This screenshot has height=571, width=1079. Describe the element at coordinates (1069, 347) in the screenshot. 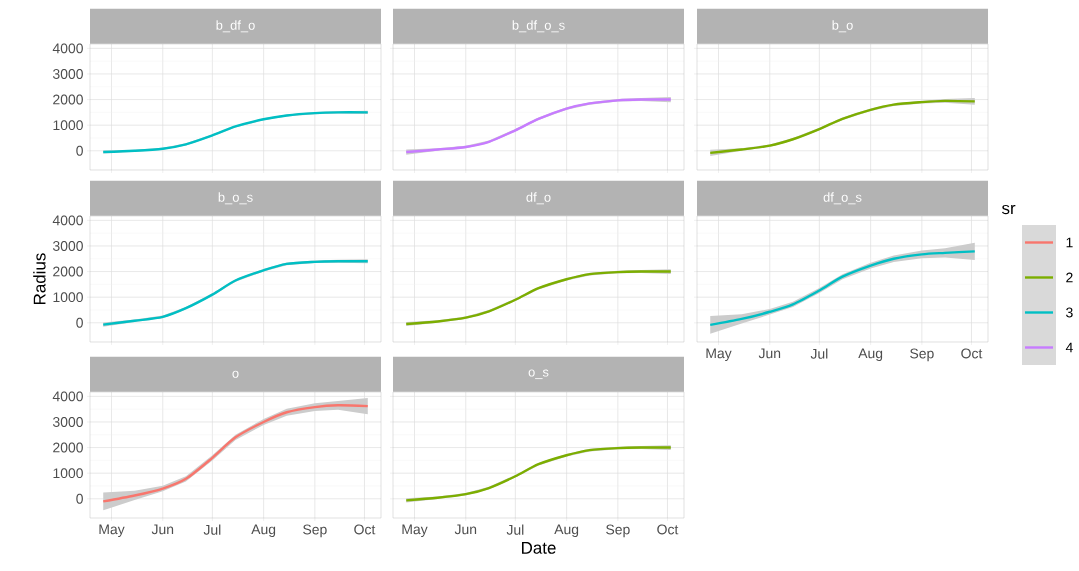

I see `legend-label: 4` at that location.